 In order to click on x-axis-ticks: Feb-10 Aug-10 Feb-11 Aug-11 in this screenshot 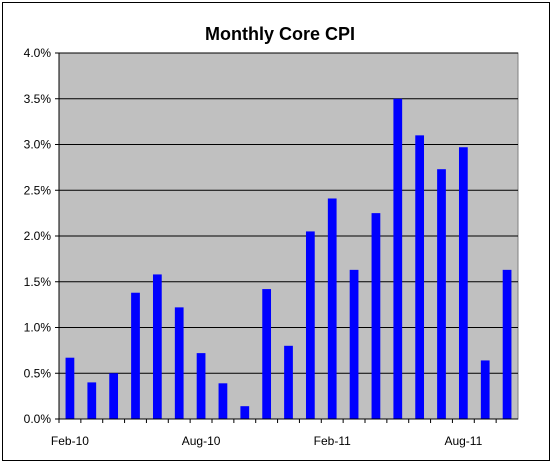, I will do `click(274, 433)`.